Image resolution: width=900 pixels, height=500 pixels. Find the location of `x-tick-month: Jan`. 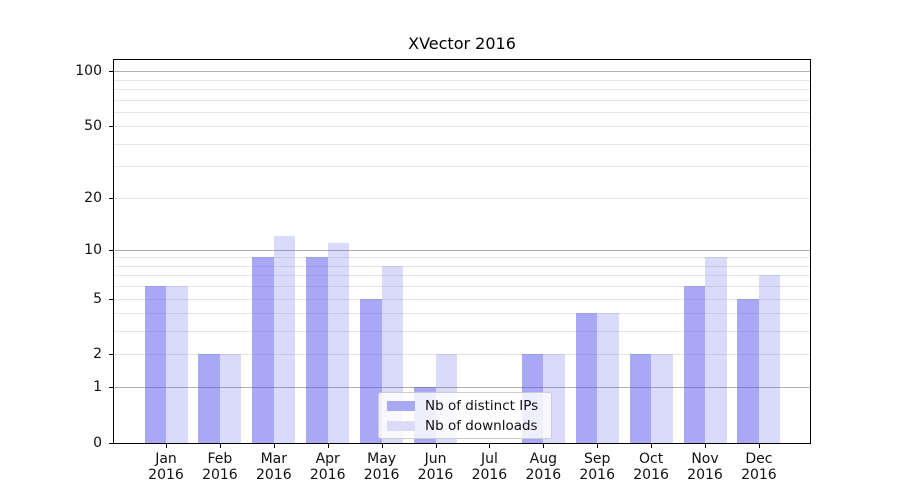

x-tick-month: Jan is located at coordinates (166, 459).